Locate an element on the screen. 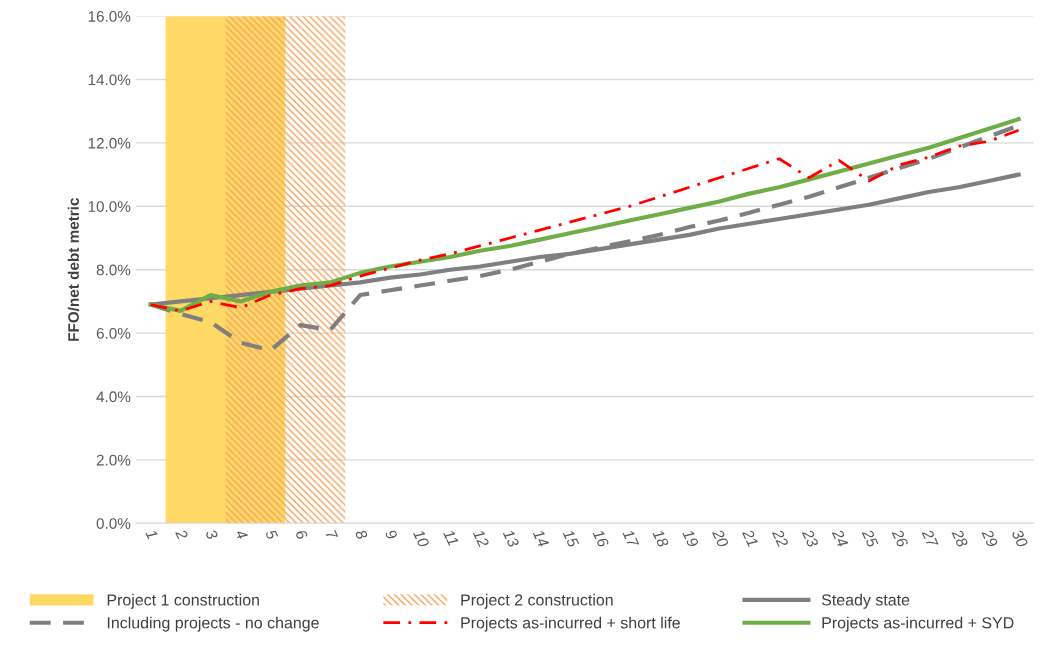  y-tick-label: 12.0% is located at coordinates (109, 143).